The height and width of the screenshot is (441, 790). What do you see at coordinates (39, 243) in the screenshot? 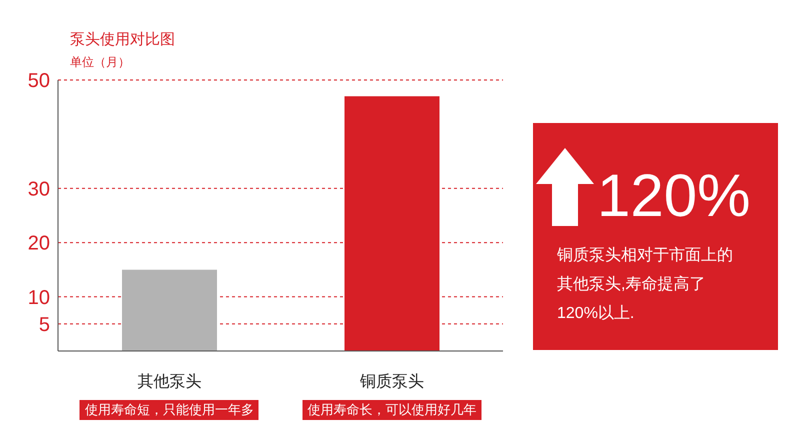
I see `y-tick-label: 20` at bounding box center [39, 243].